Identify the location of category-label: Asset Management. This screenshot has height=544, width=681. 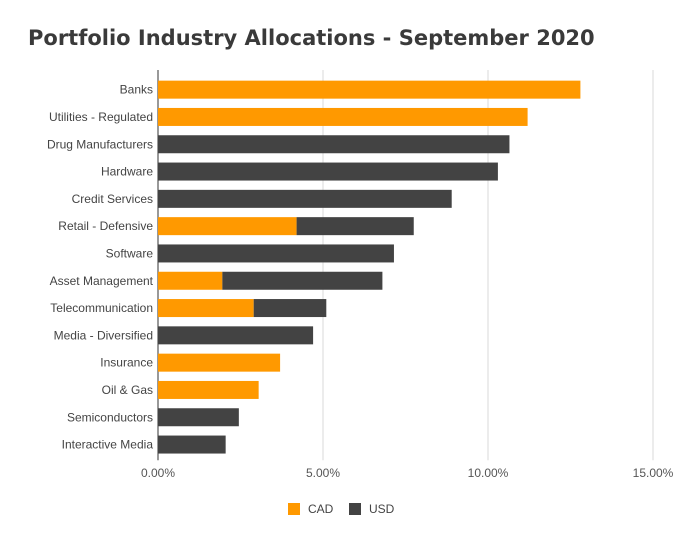
(102, 281).